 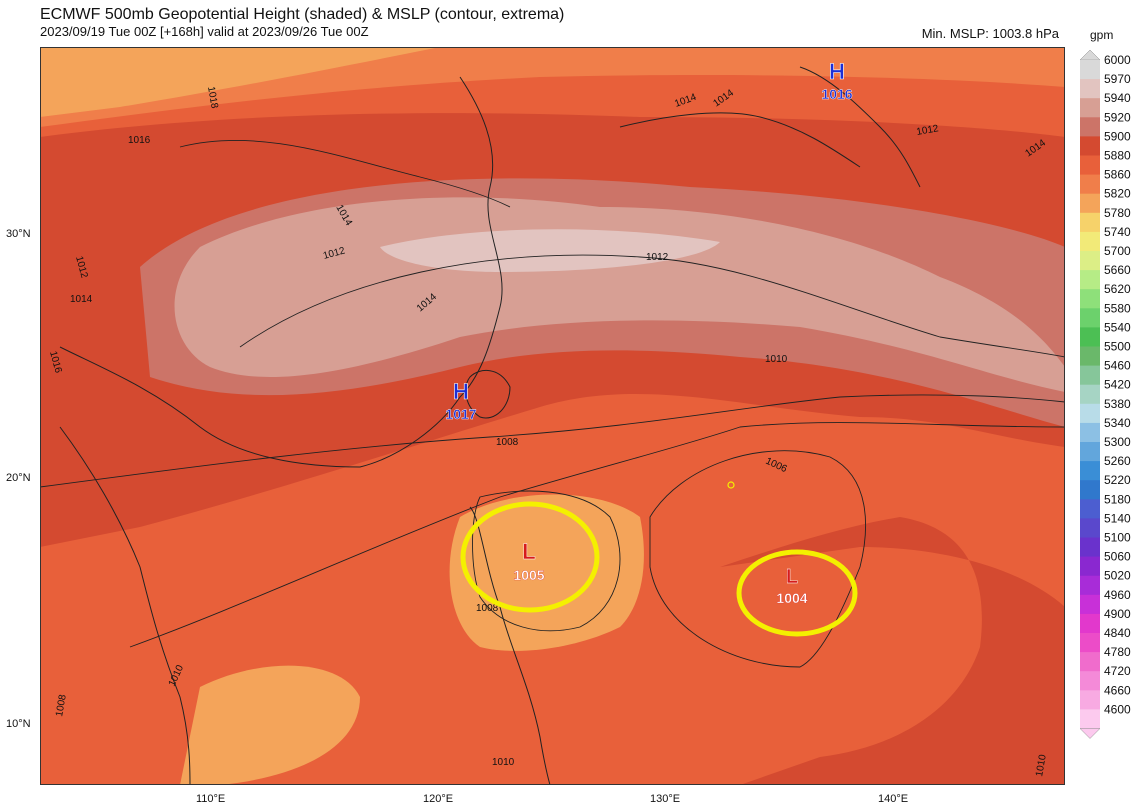 I want to click on colorbar-label: 4960, so click(x=1117, y=595).